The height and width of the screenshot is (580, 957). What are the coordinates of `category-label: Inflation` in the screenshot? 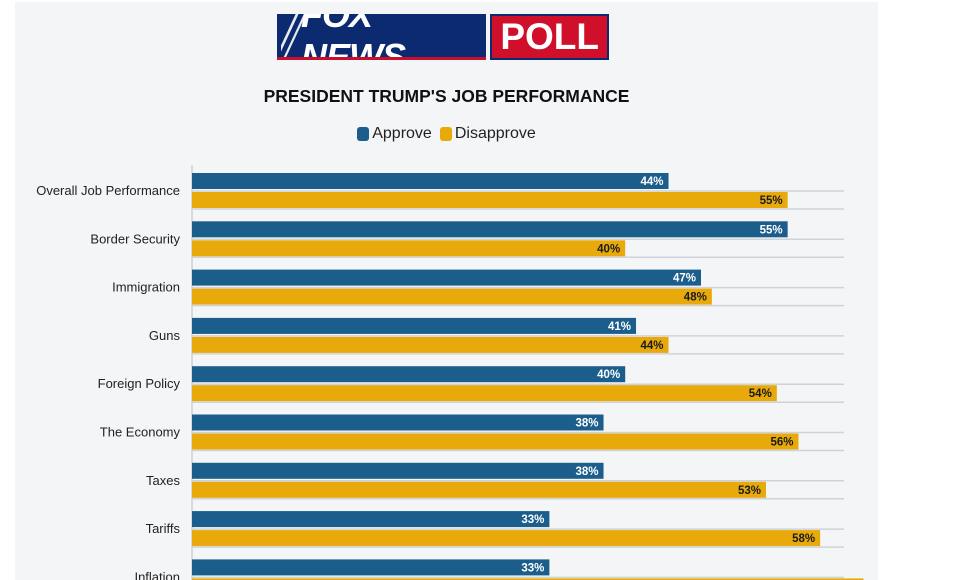 It's located at (157, 574).